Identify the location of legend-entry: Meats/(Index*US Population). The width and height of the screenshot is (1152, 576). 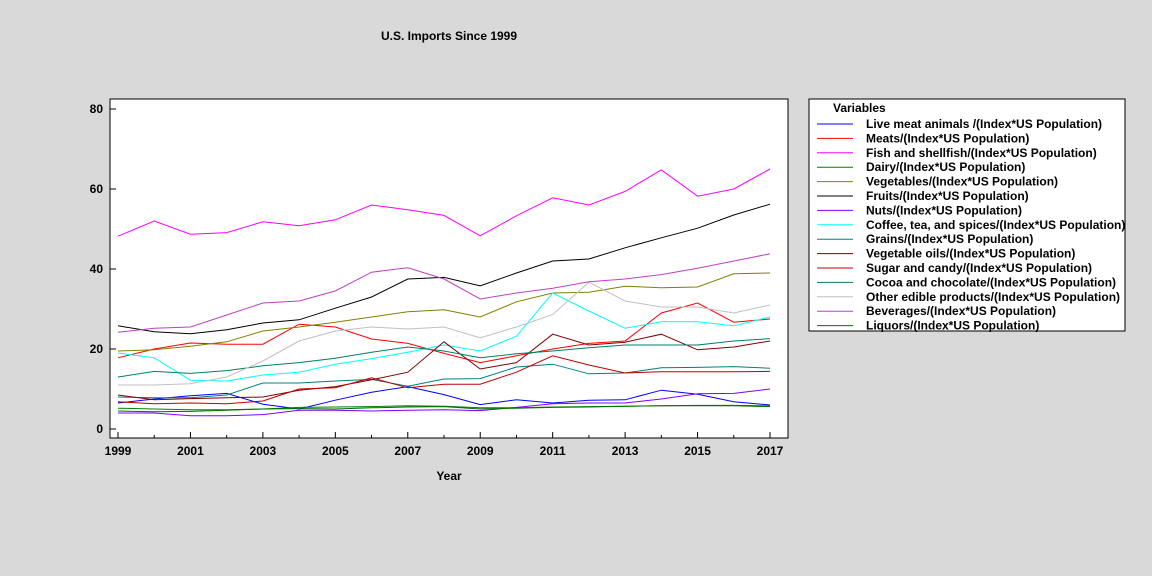
(947, 138).